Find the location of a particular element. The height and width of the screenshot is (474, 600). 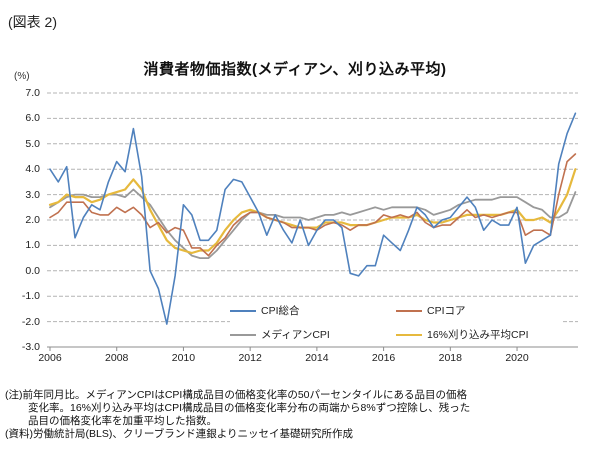

legend-marker-trimmed-mean-cpi is located at coordinates (409, 334).